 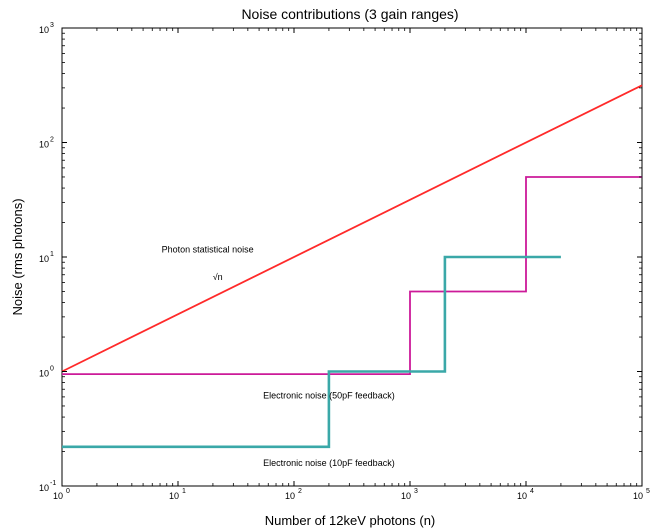 I want to click on x-tick-exponent: 1, so click(x=184, y=491).